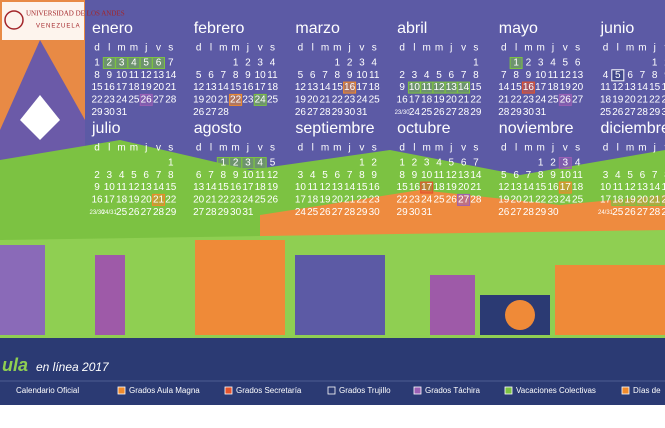 The width and height of the screenshot is (665, 428). I want to click on day: 12, so click(325, 187).